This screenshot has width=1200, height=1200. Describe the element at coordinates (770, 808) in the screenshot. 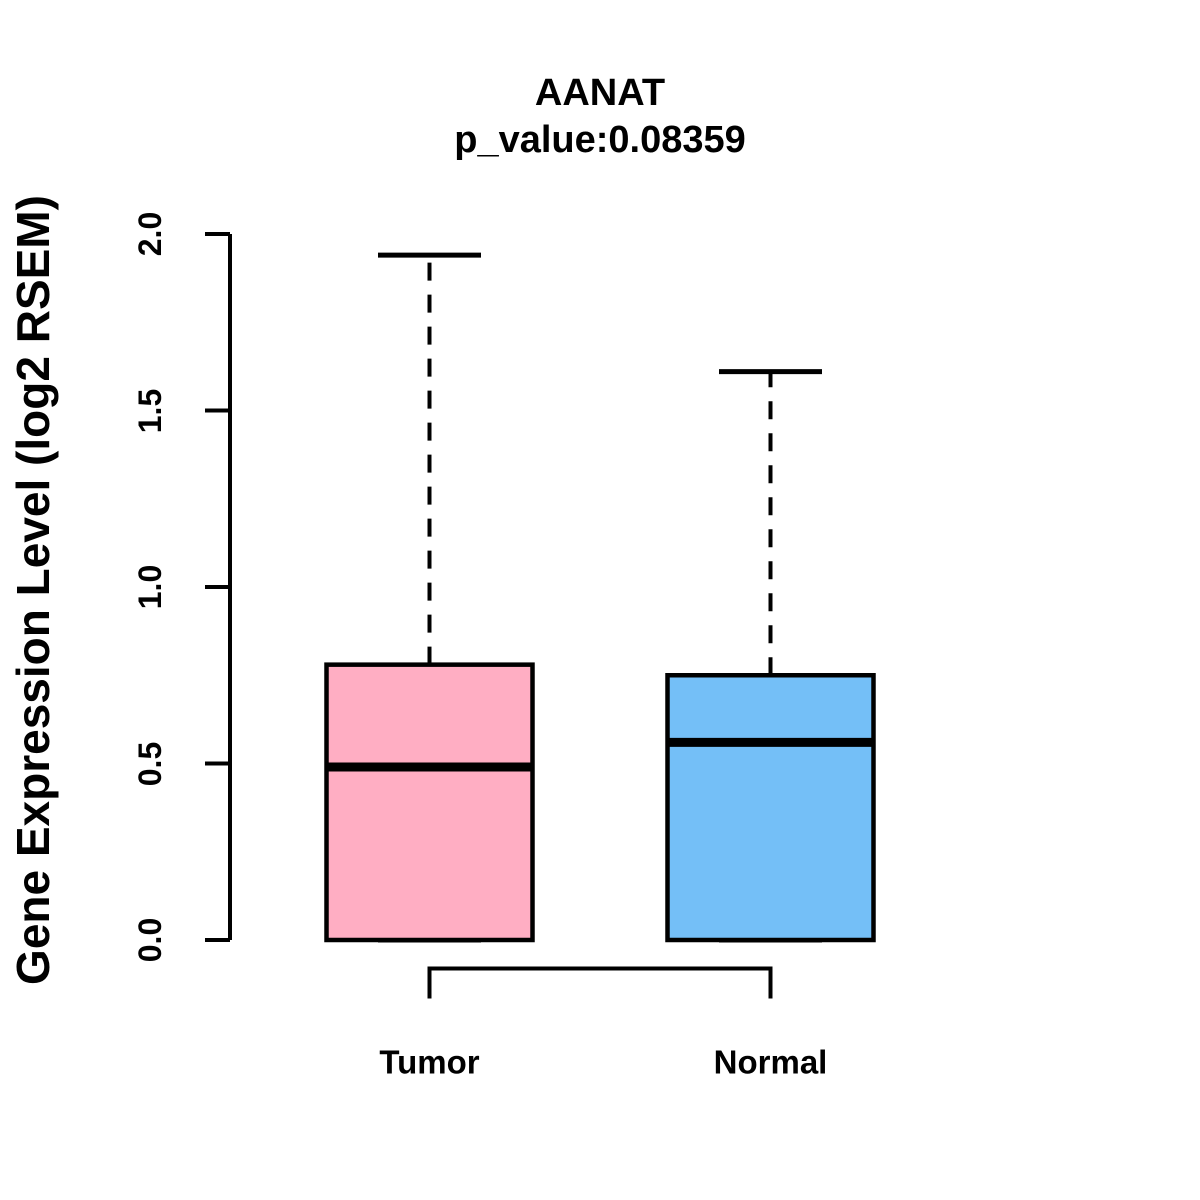

I see `normal-box` at that location.